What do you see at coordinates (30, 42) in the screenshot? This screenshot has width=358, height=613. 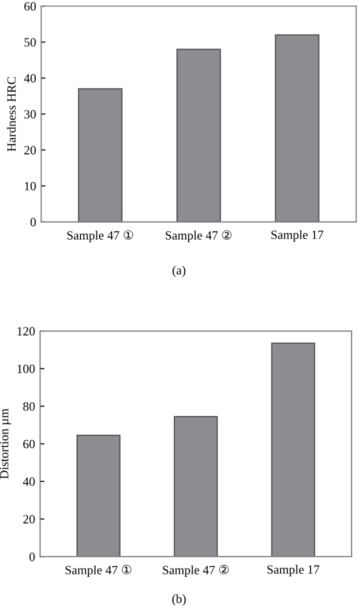 I see `y-tick-label: 50` at bounding box center [30, 42].